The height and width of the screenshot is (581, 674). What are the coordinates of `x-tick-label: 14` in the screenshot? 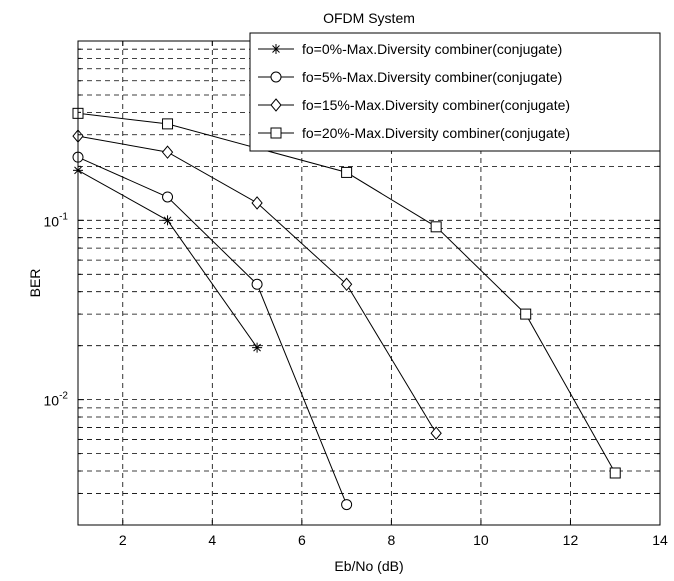 It's located at (660, 540).